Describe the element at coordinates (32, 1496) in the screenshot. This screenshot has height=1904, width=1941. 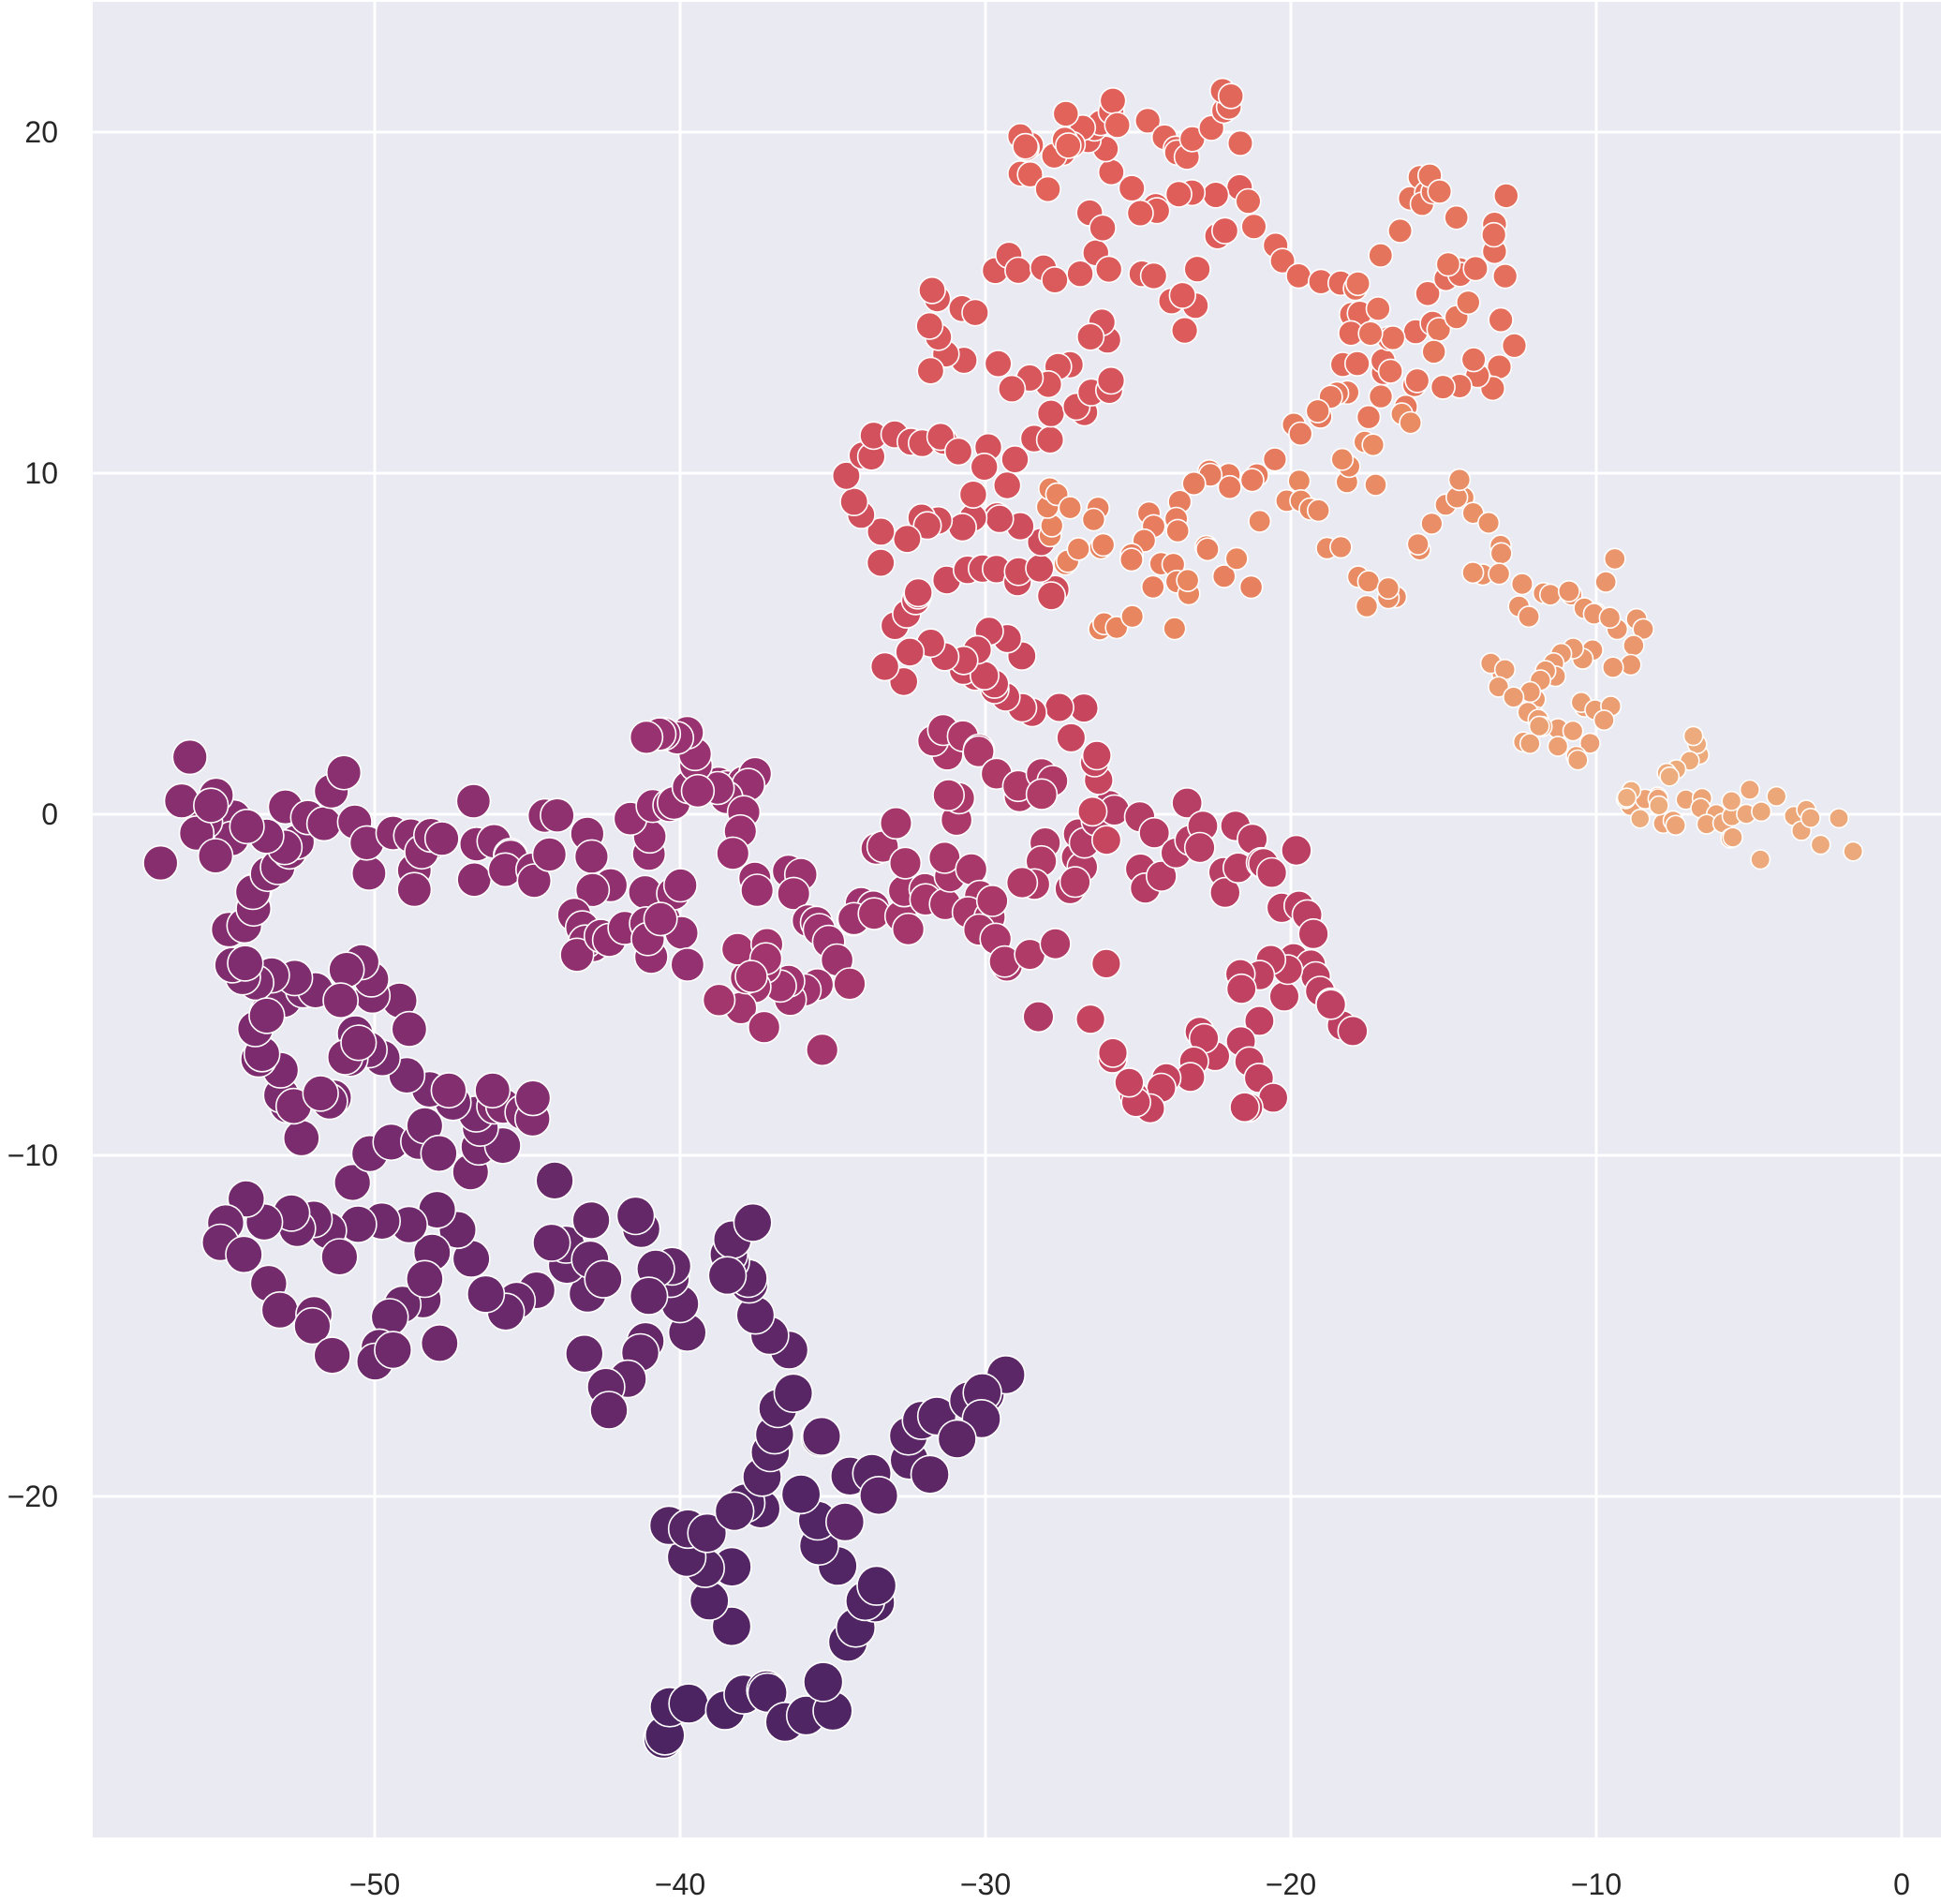
I see `y-tick-label: −20` at that location.